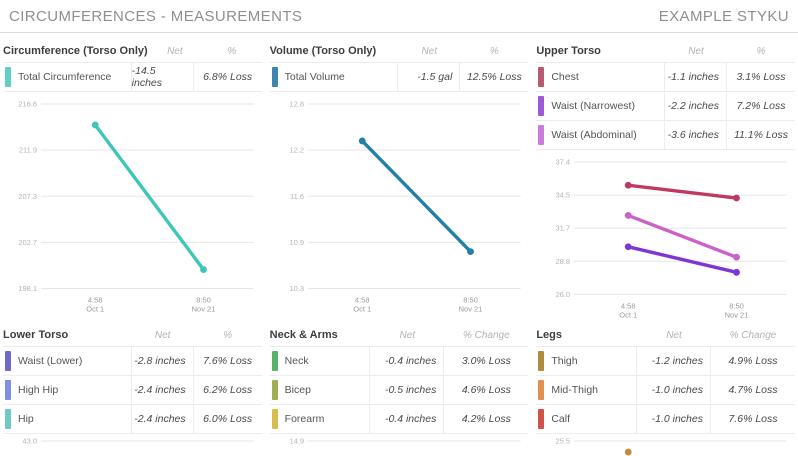 This screenshot has height=456, width=798. Describe the element at coordinates (600, 106) in the screenshot. I see `measurement-label-cell: Waist (Narrowest)` at that location.